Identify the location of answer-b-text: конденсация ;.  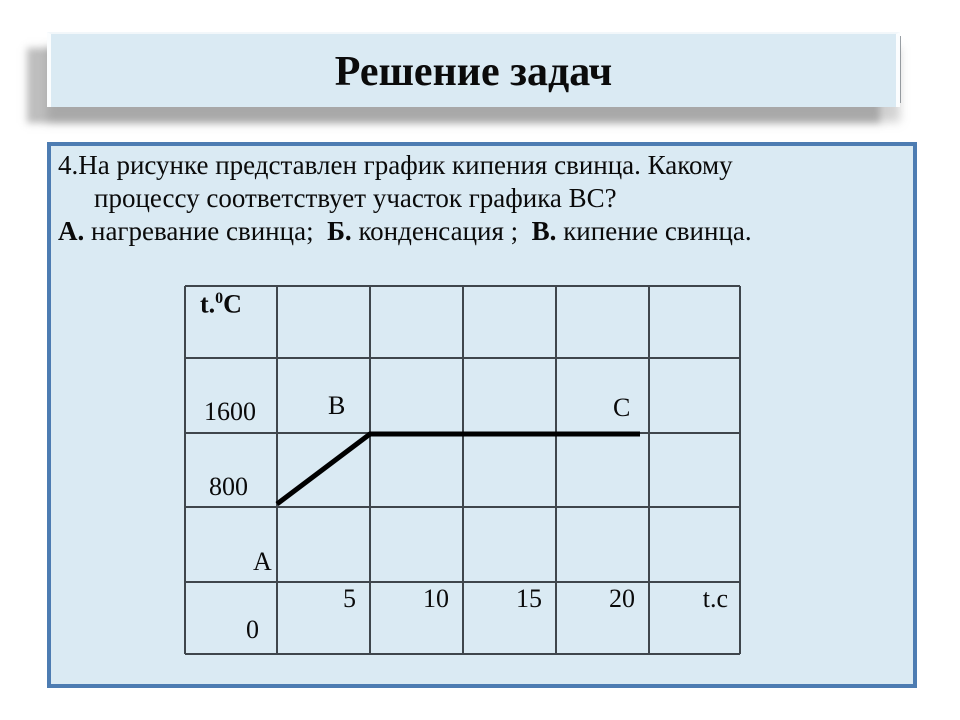
(441, 231).